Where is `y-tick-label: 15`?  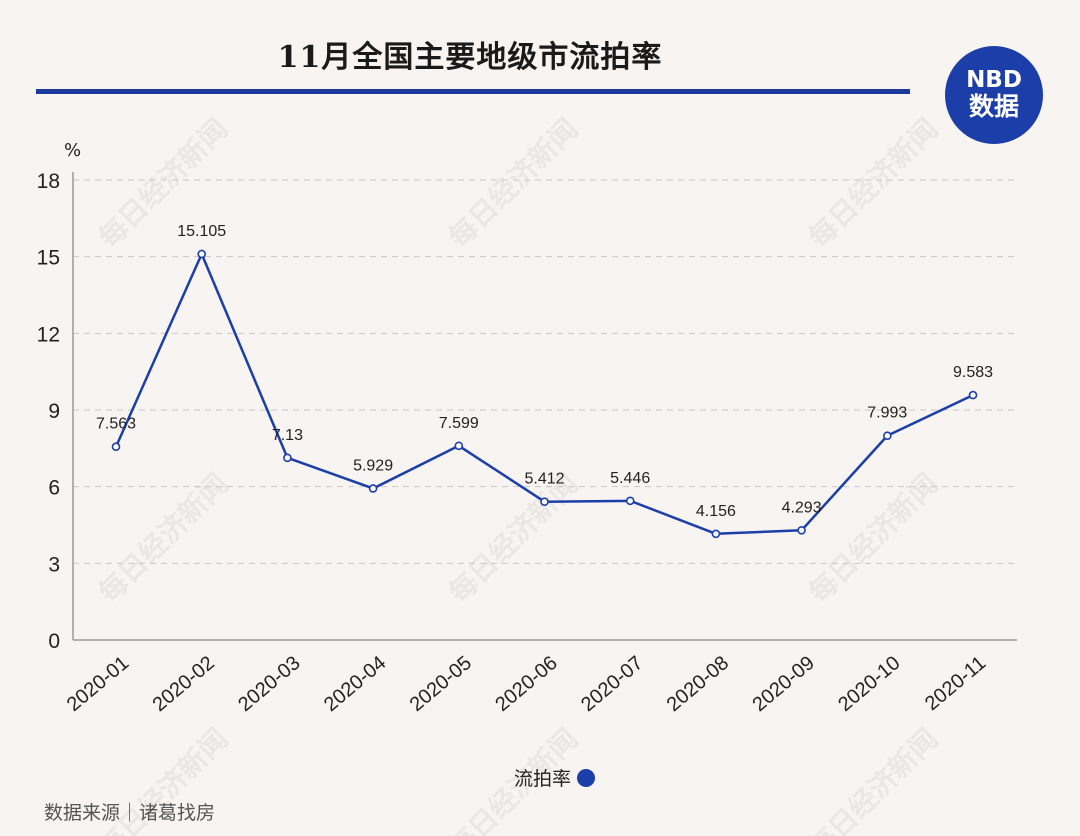 y-tick-label: 15 is located at coordinates (48, 258).